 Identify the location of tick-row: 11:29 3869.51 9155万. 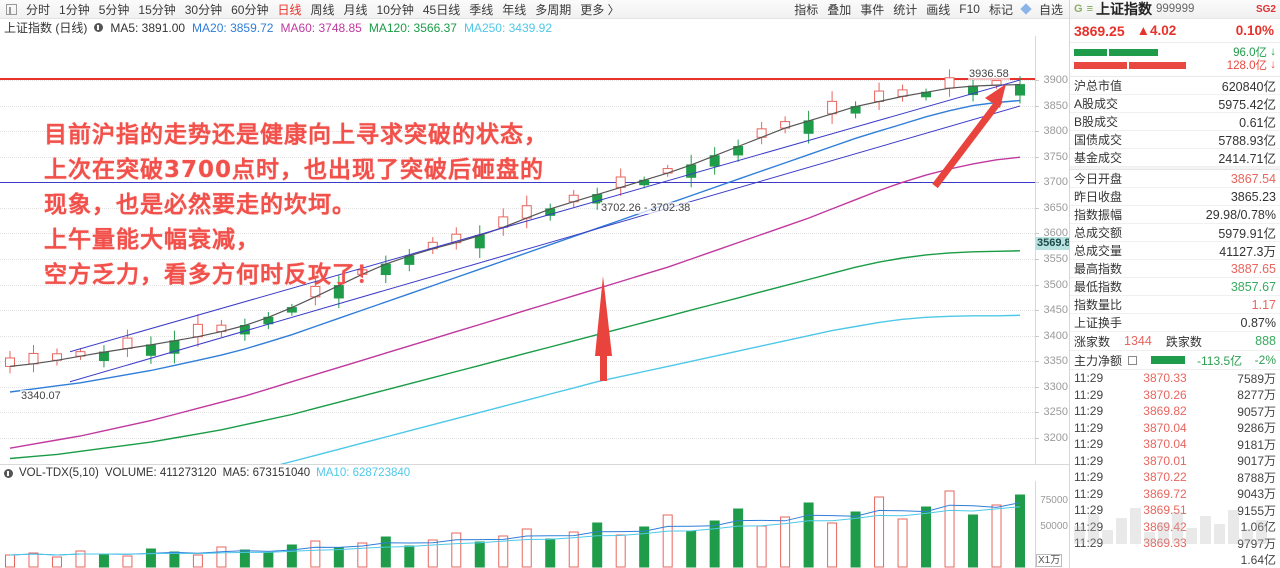
(1175, 510).